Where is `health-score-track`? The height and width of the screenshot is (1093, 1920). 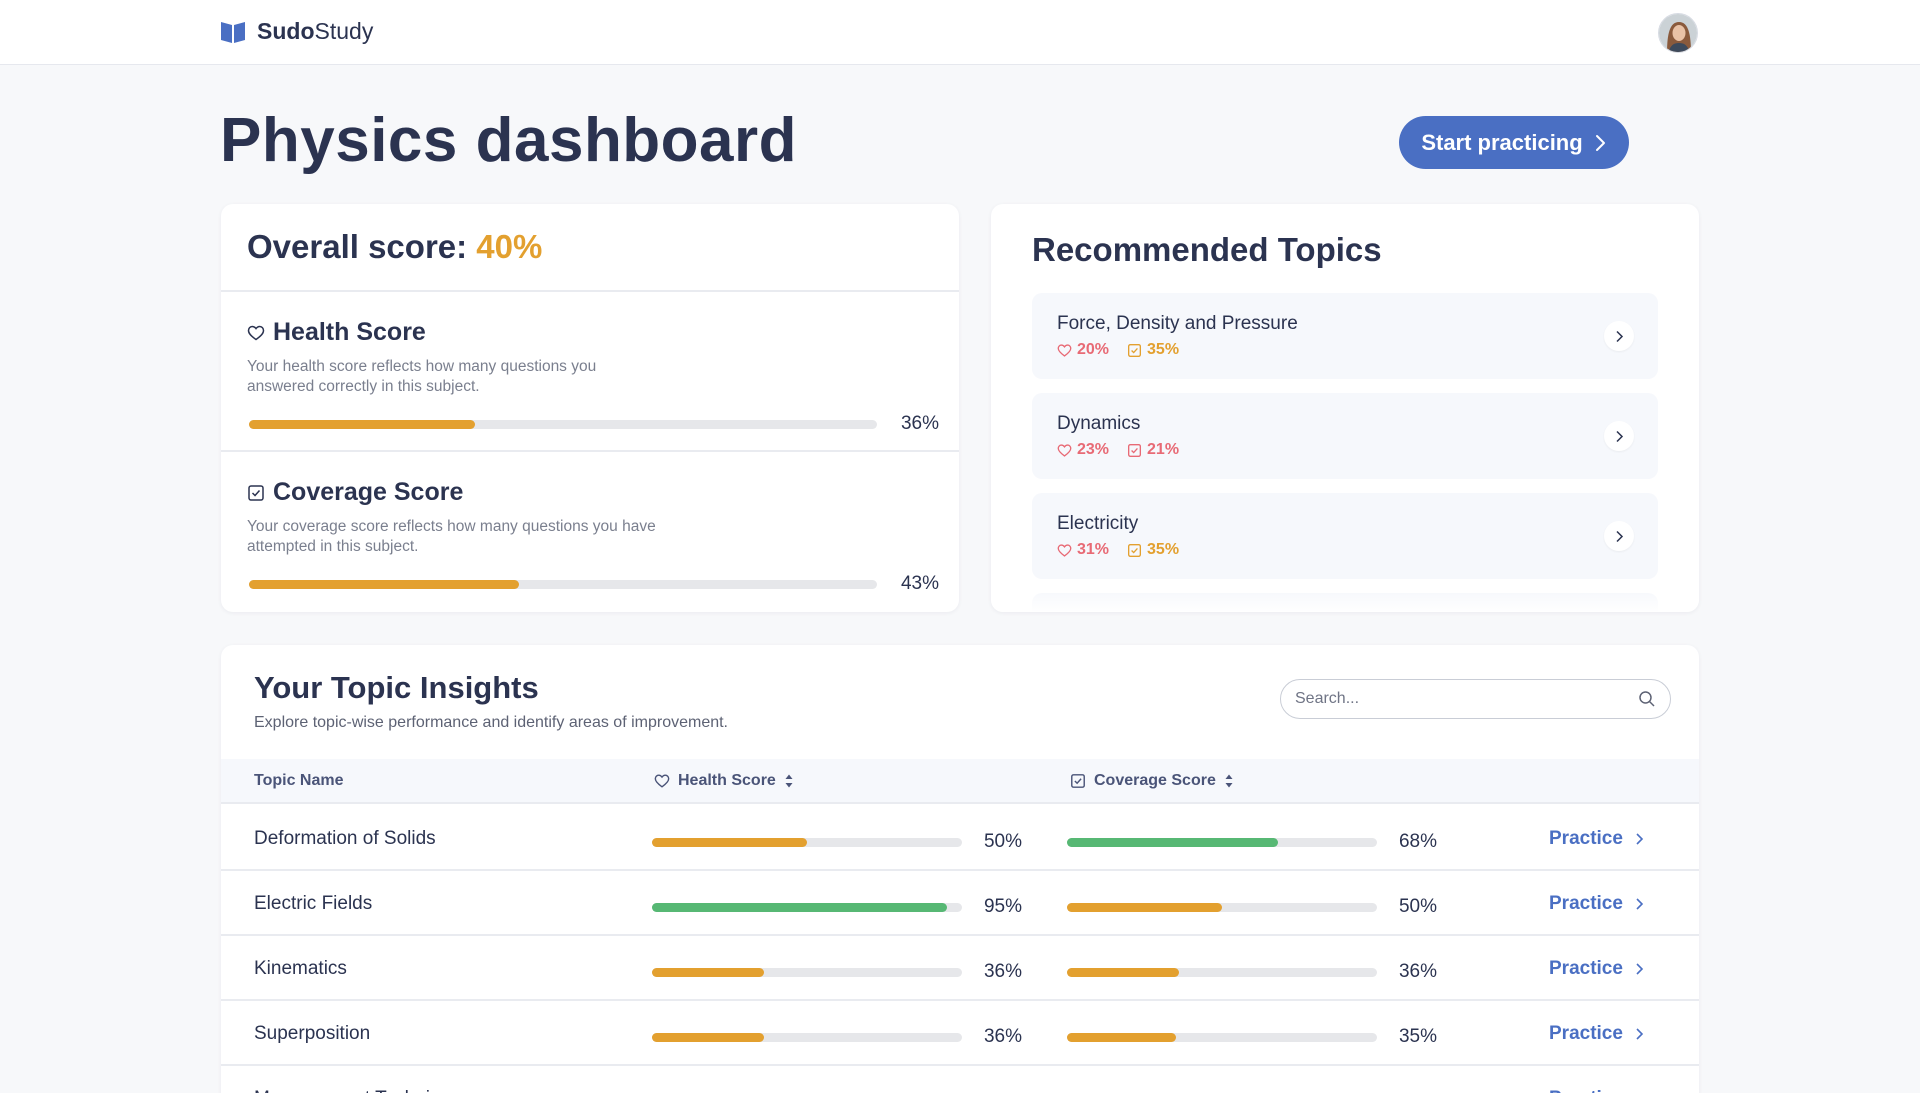 health-score-track is located at coordinates (563, 424).